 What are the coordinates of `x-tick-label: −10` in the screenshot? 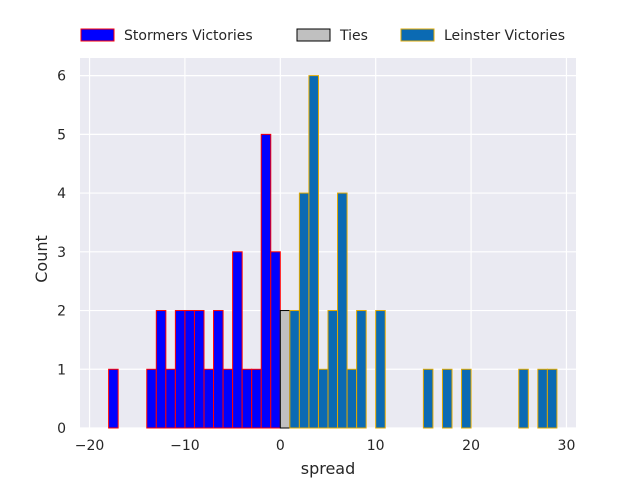 It's located at (185, 446).